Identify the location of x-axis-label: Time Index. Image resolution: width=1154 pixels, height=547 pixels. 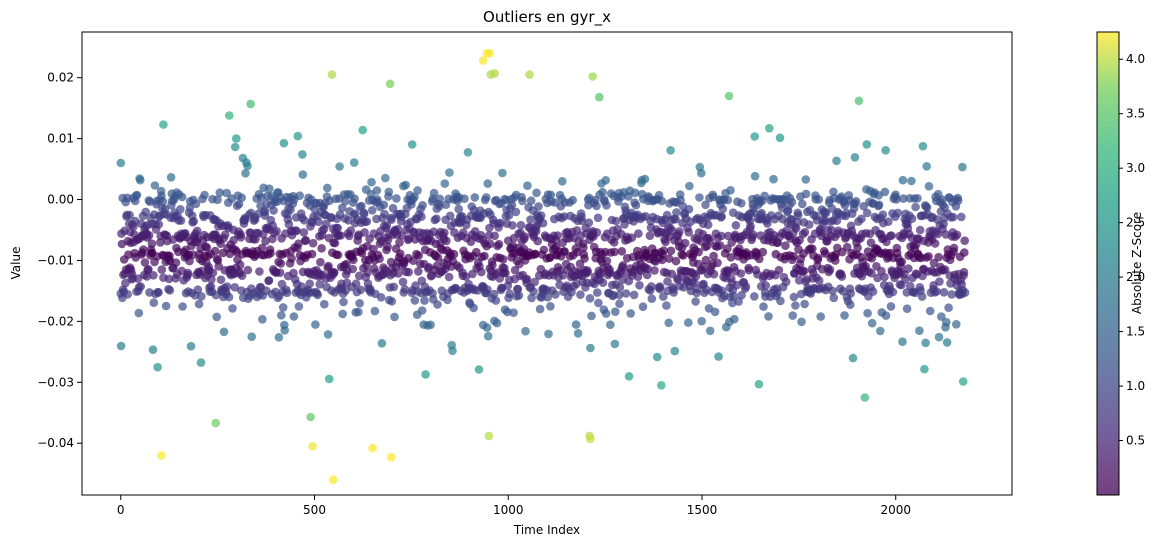
(546, 530).